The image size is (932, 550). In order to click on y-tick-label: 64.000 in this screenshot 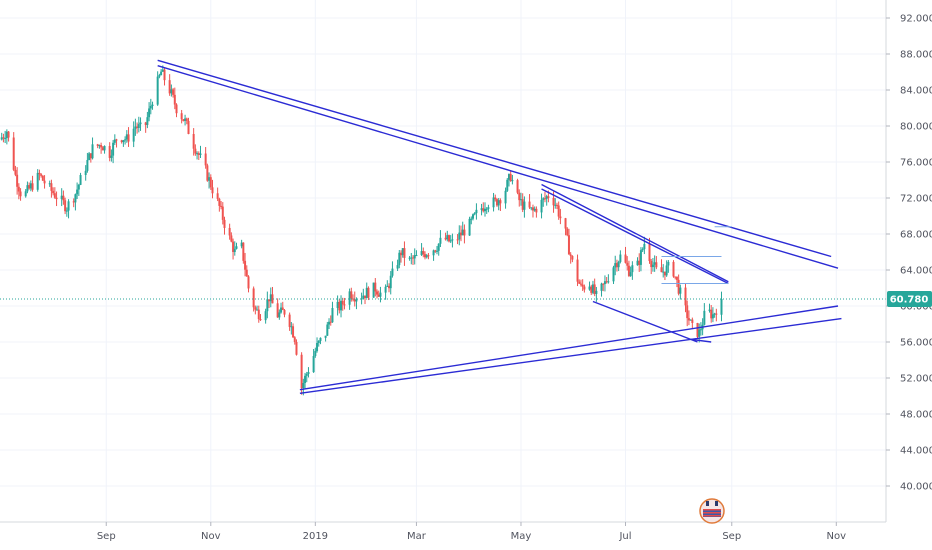, I will do `click(916, 271)`.